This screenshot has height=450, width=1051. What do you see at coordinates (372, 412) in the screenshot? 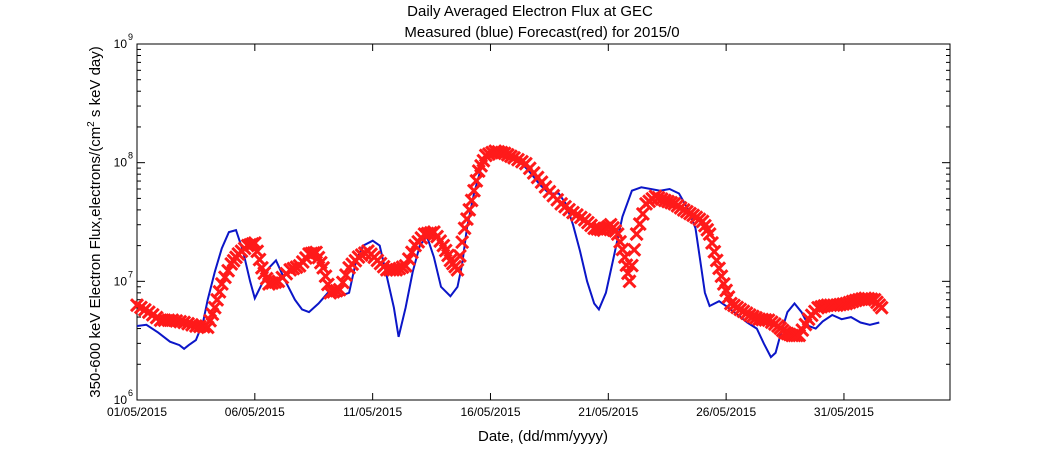
I see `x-tick-label: 11/05/2015` at bounding box center [372, 412].